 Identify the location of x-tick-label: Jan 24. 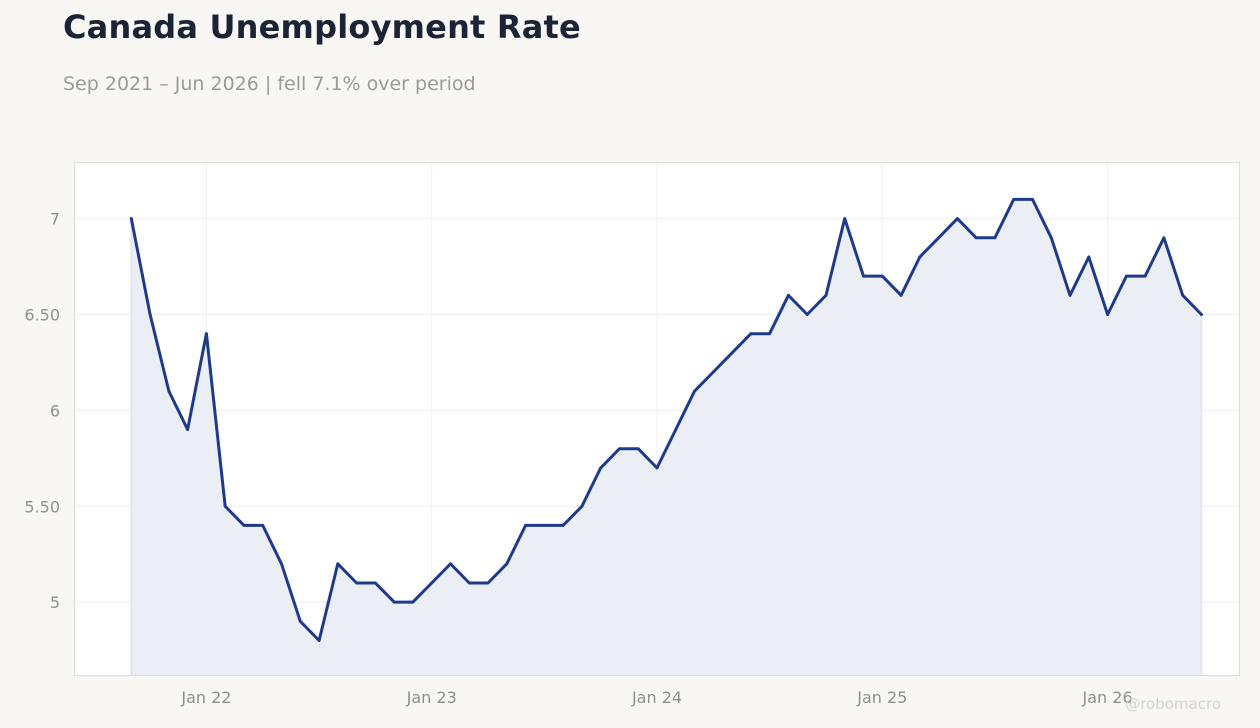
(656, 697).